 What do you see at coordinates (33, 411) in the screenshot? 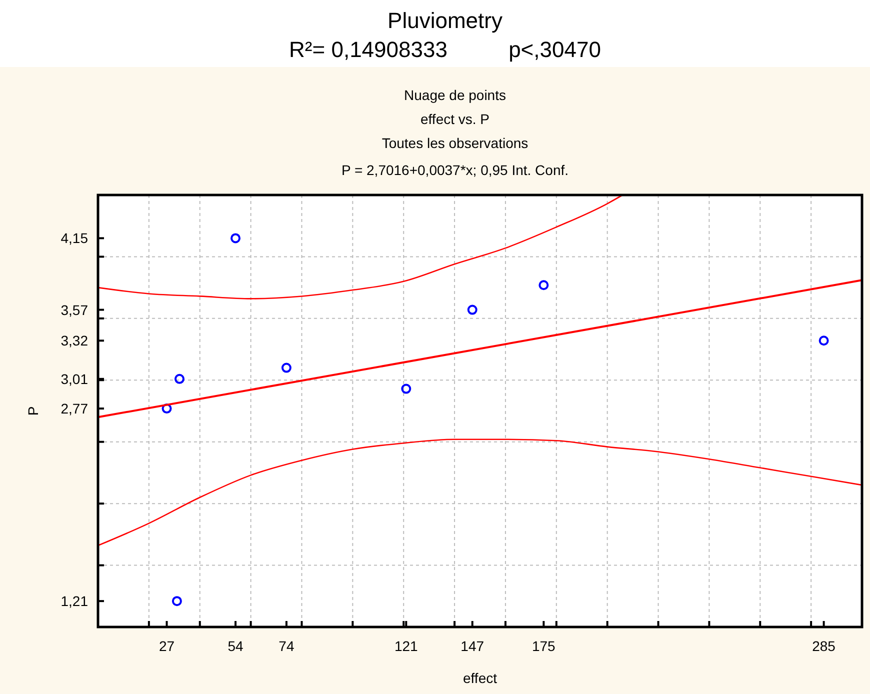
I see `y-axis-title: P` at bounding box center [33, 411].